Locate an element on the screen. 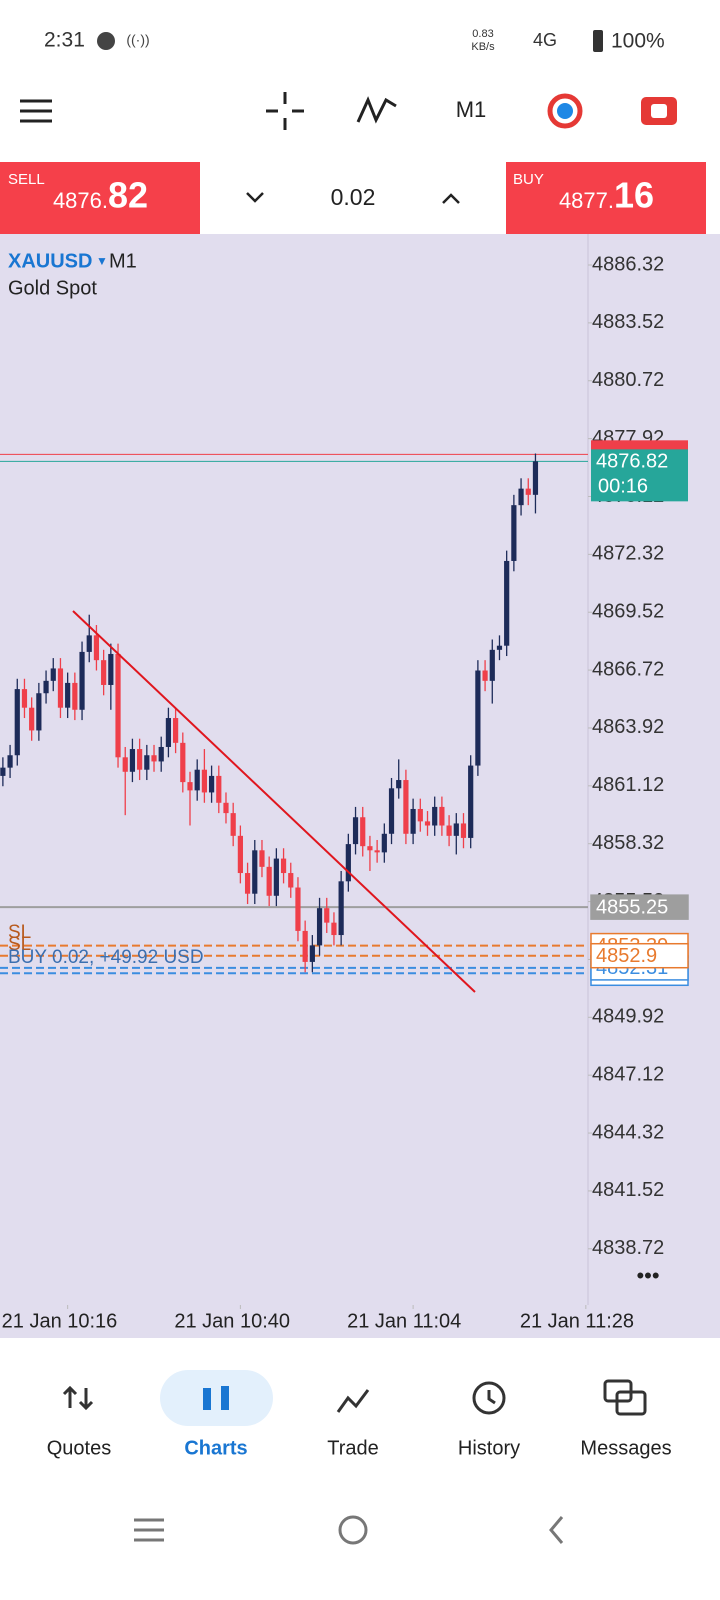  nav-item: Messages is located at coordinates (625, 1448).